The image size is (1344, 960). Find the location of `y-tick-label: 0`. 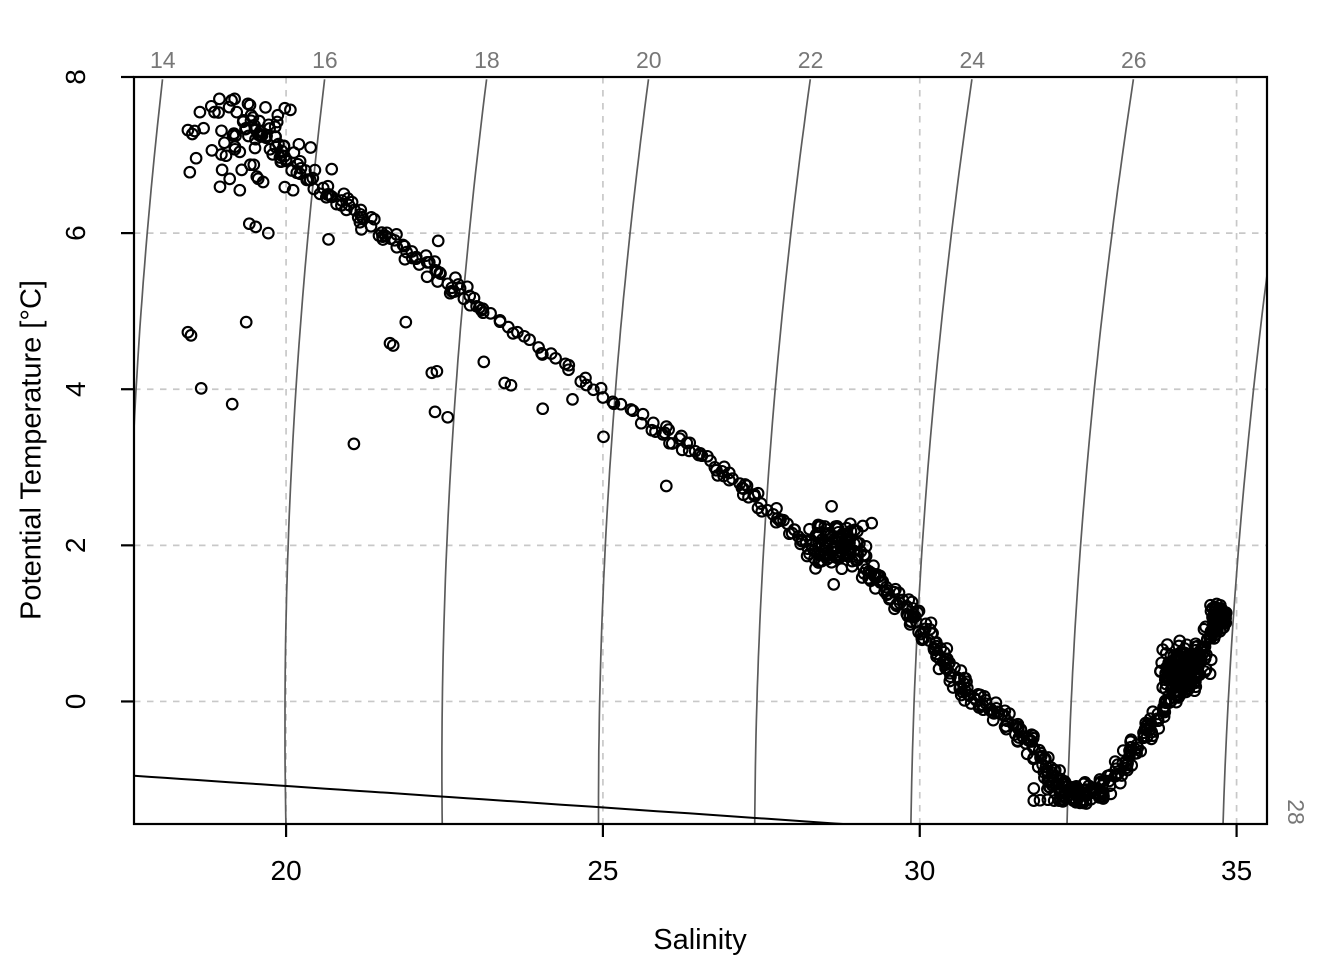

y-tick-label: 0 is located at coordinates (75, 702).